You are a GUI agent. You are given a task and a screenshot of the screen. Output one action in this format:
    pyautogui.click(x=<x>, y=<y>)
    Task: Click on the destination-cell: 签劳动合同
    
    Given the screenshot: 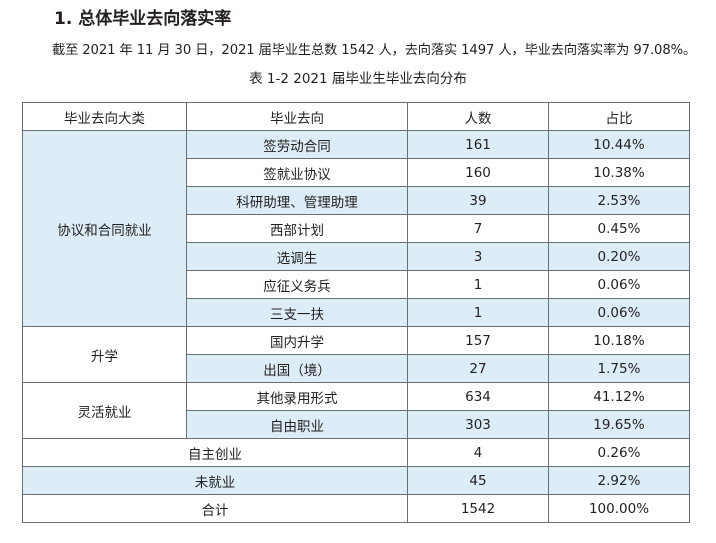 What is the action you would take?
    pyautogui.click(x=297, y=144)
    